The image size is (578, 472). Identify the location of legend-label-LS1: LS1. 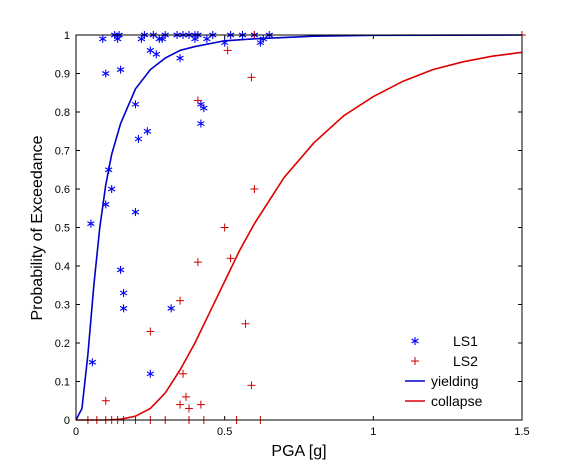
(465, 341).